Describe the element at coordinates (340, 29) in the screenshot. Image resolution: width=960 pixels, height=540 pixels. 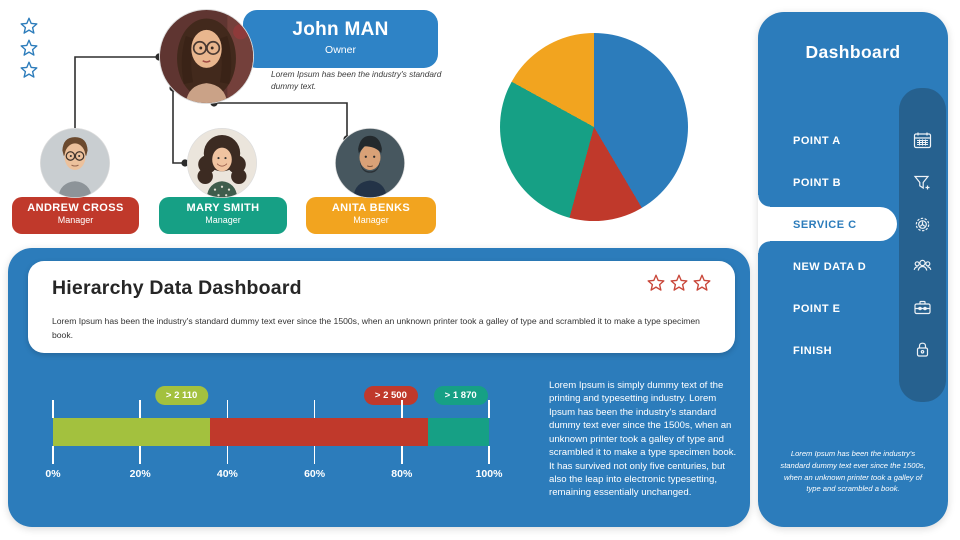
I see `owner-name: John MAN` at that location.